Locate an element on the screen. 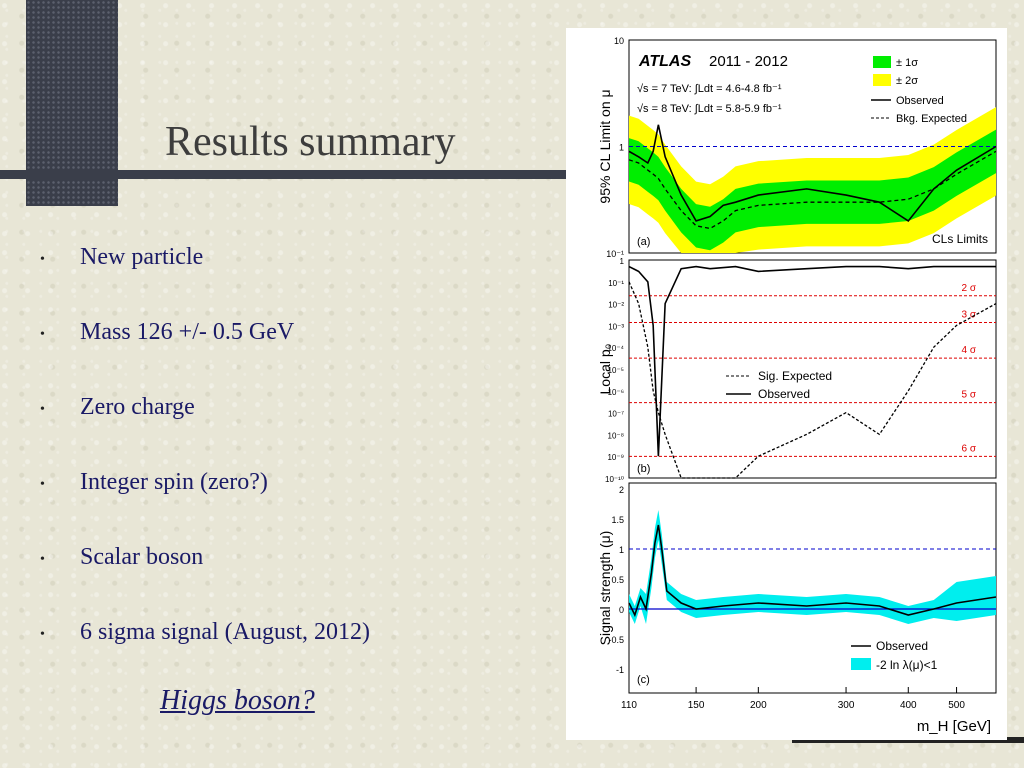 Image resolution: width=1024 pixels, height=768 pixels. legend-swatch-cyan is located at coordinates (861, 664).